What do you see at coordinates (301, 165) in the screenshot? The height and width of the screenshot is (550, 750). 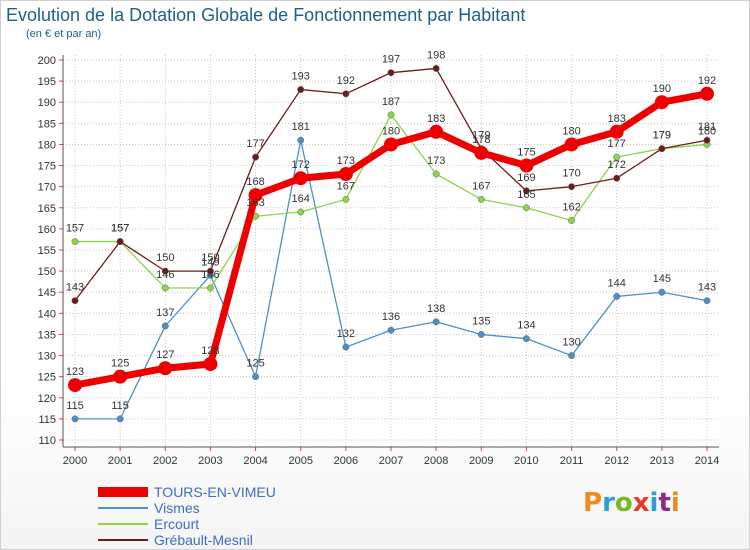 I see `data-label-tours-en-vimeu: 172` at bounding box center [301, 165].